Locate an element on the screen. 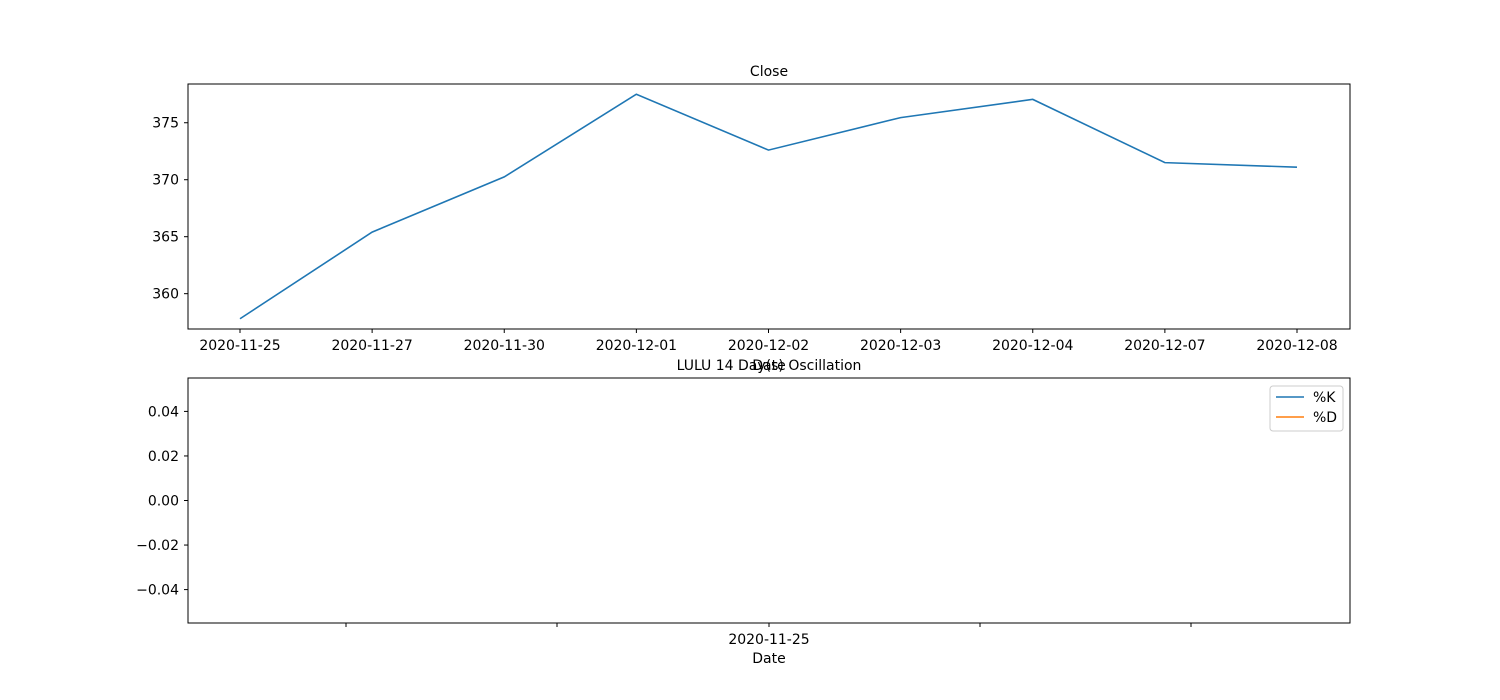  legend-k-label: %K is located at coordinates (1324, 398).